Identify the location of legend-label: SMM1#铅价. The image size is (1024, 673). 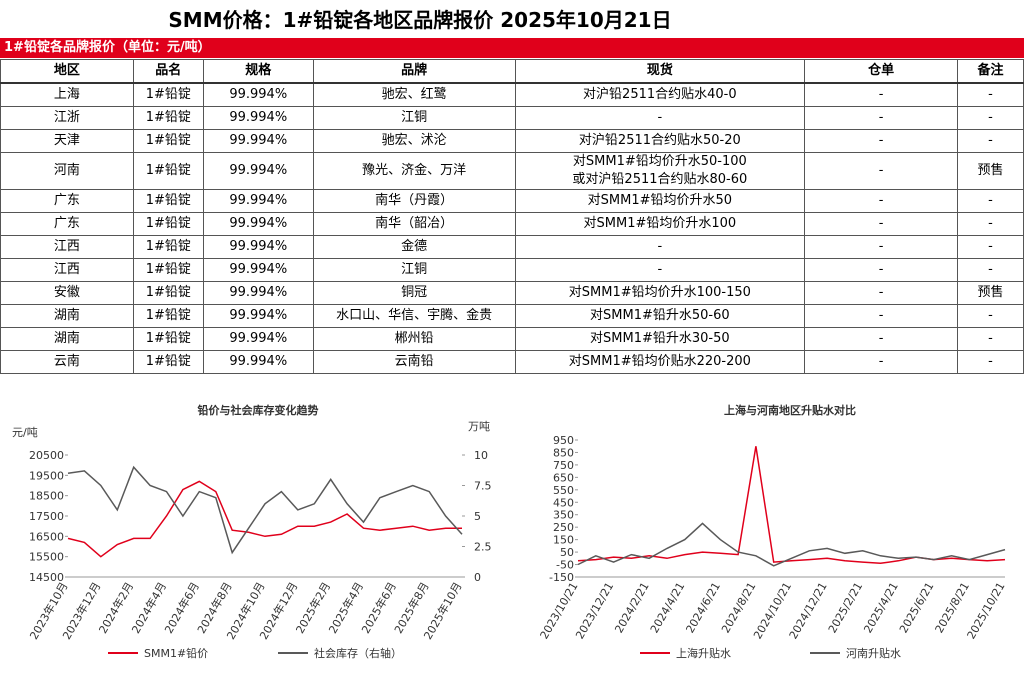
(176, 653).